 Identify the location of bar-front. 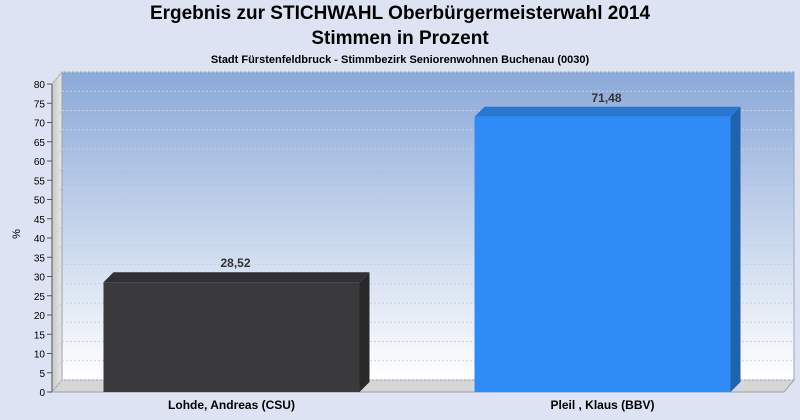
(231, 337).